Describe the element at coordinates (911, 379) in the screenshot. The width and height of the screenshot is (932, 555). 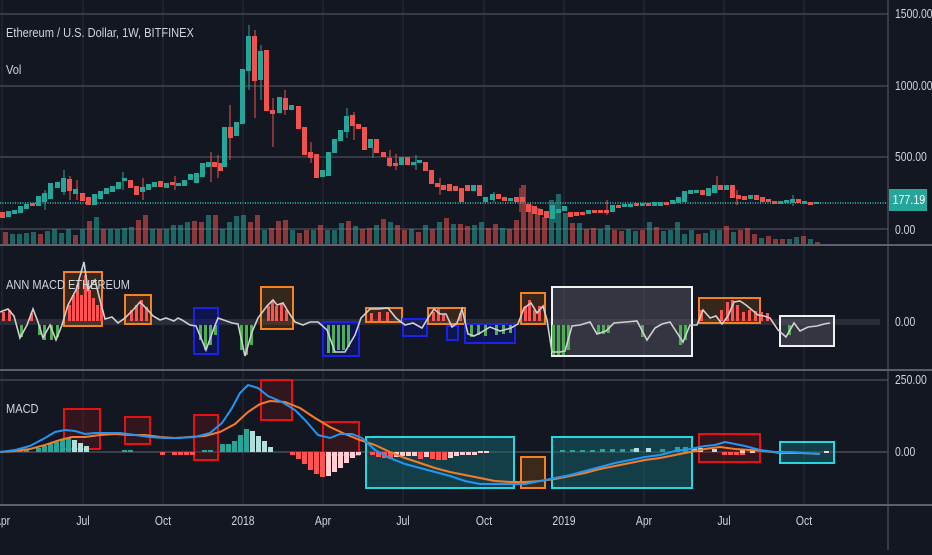
I see `macd-tick-250: 250.00` at that location.